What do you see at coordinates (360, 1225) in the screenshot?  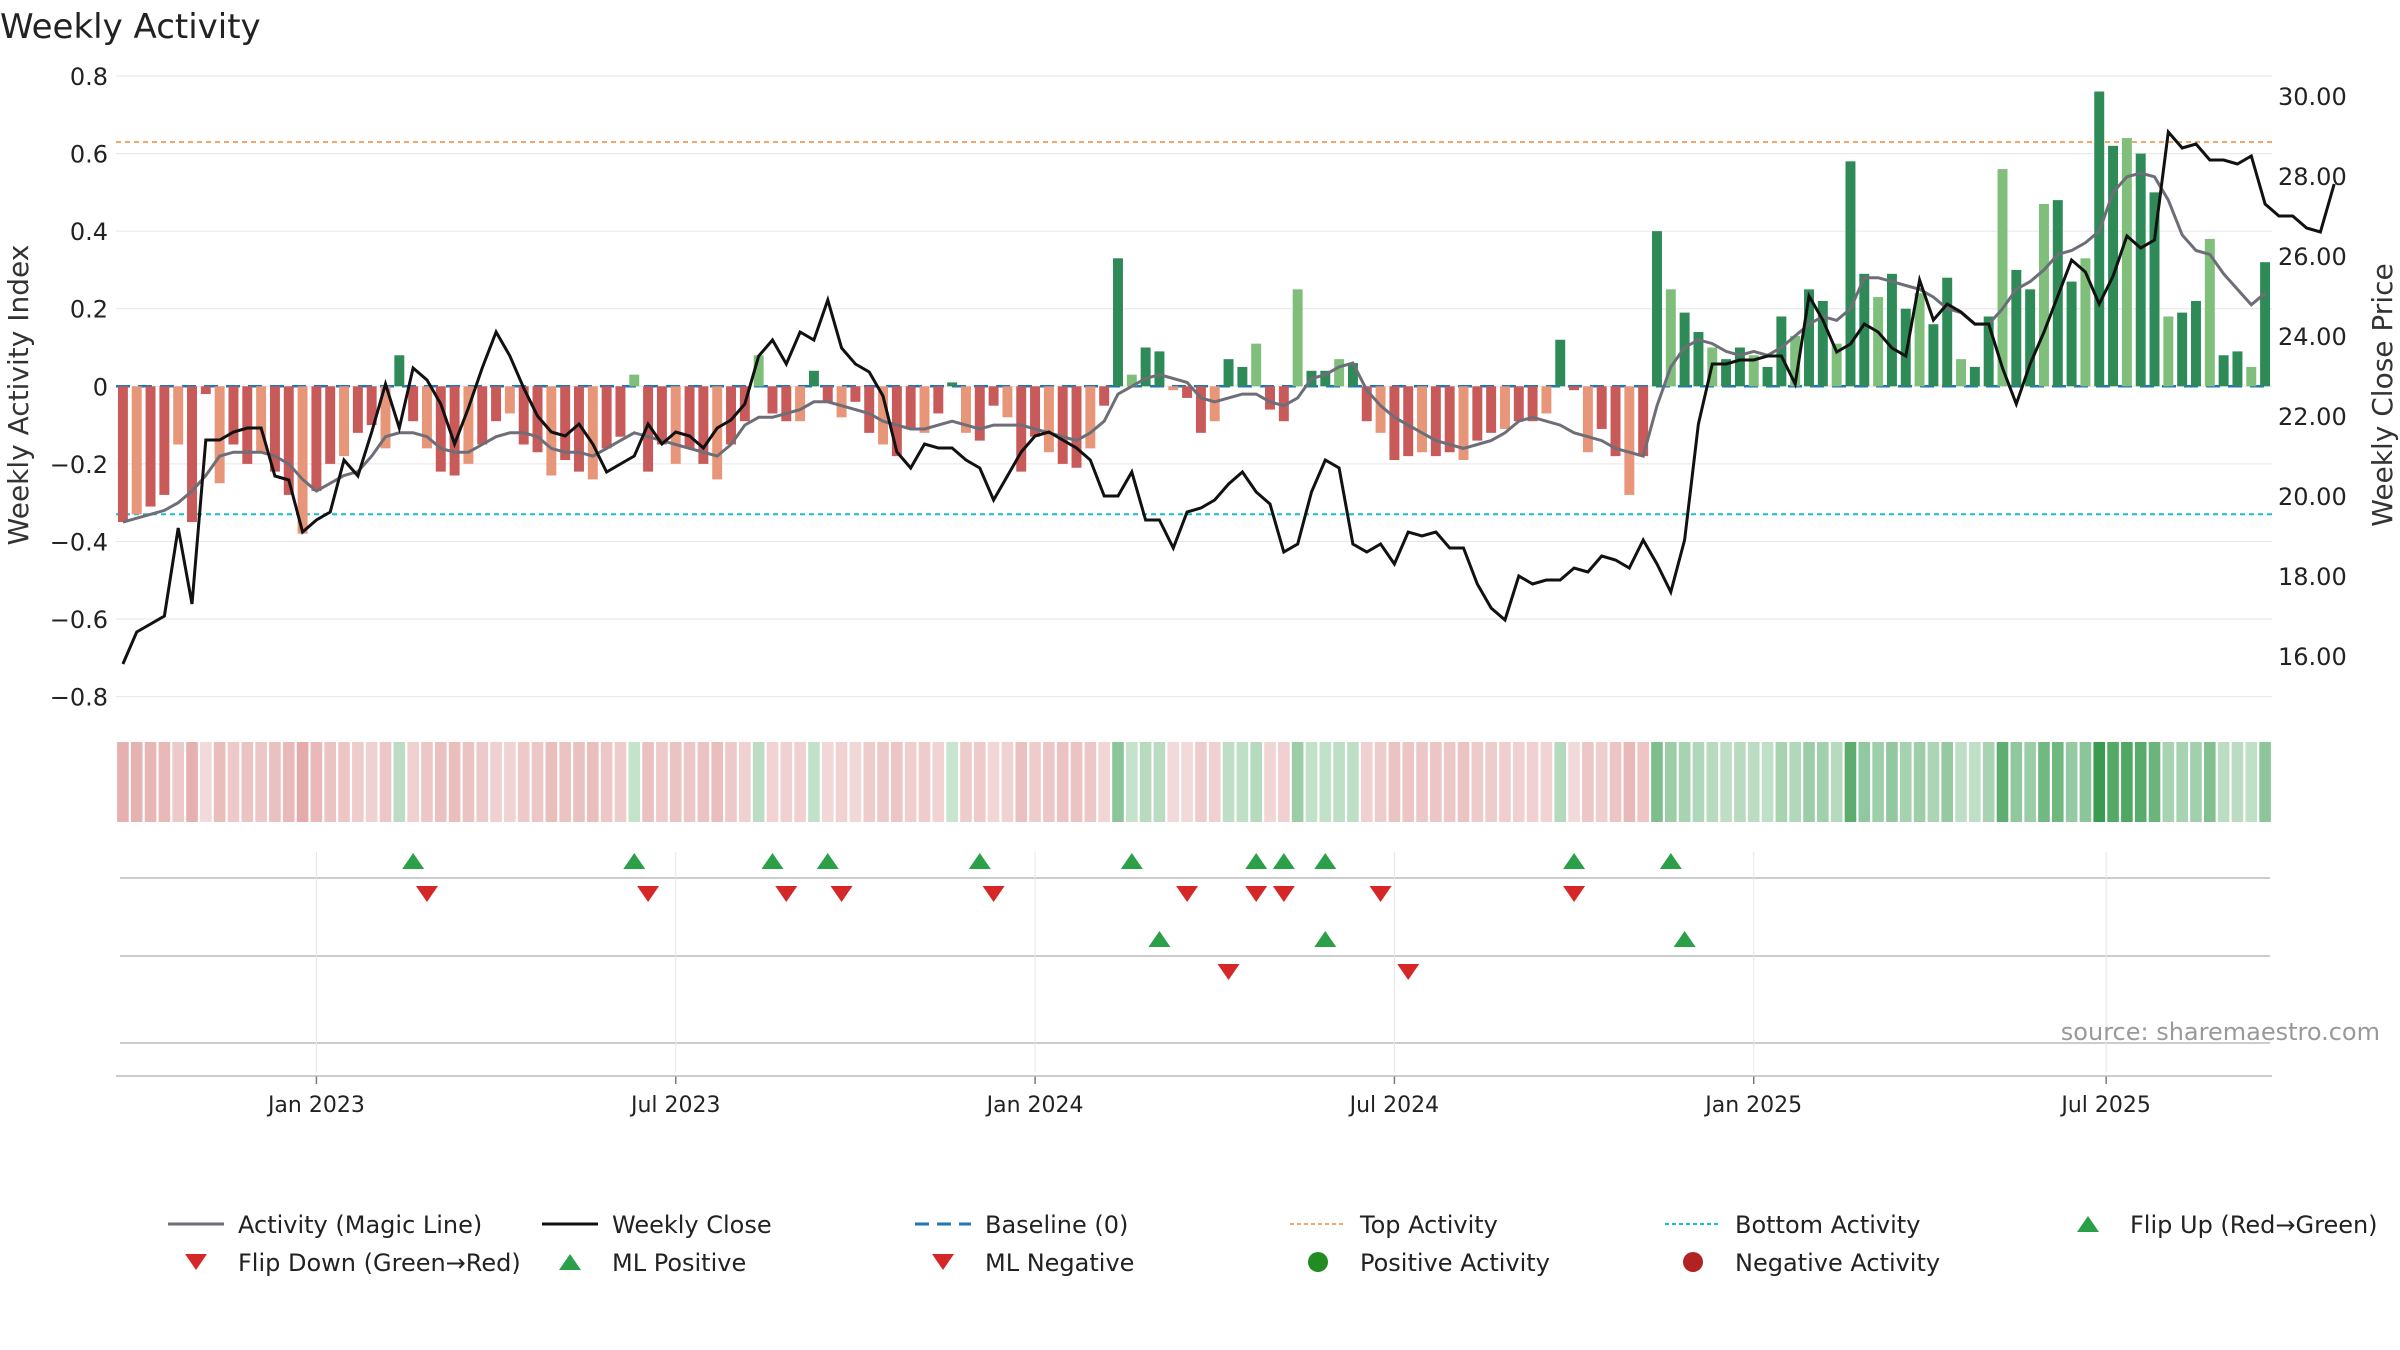 I see `legend-label: Activity (Magic Line)` at bounding box center [360, 1225].